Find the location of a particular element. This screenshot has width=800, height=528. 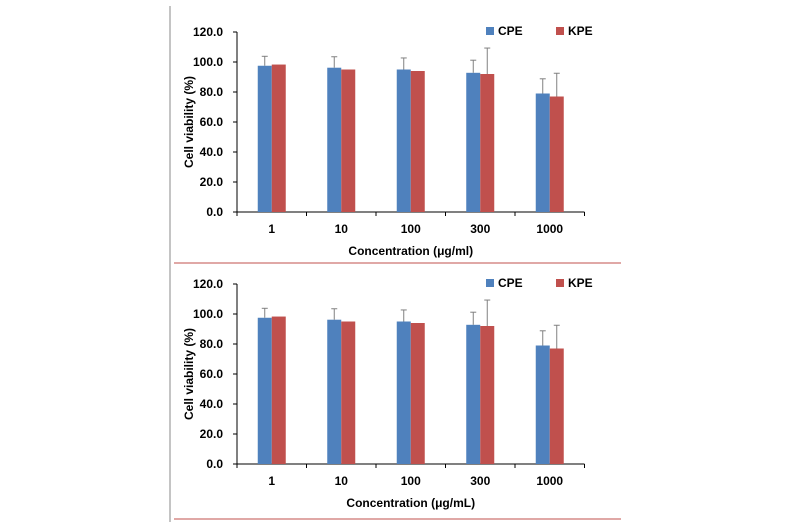

x-axis-title: Concentration (μg/ml) is located at coordinates (410, 251).